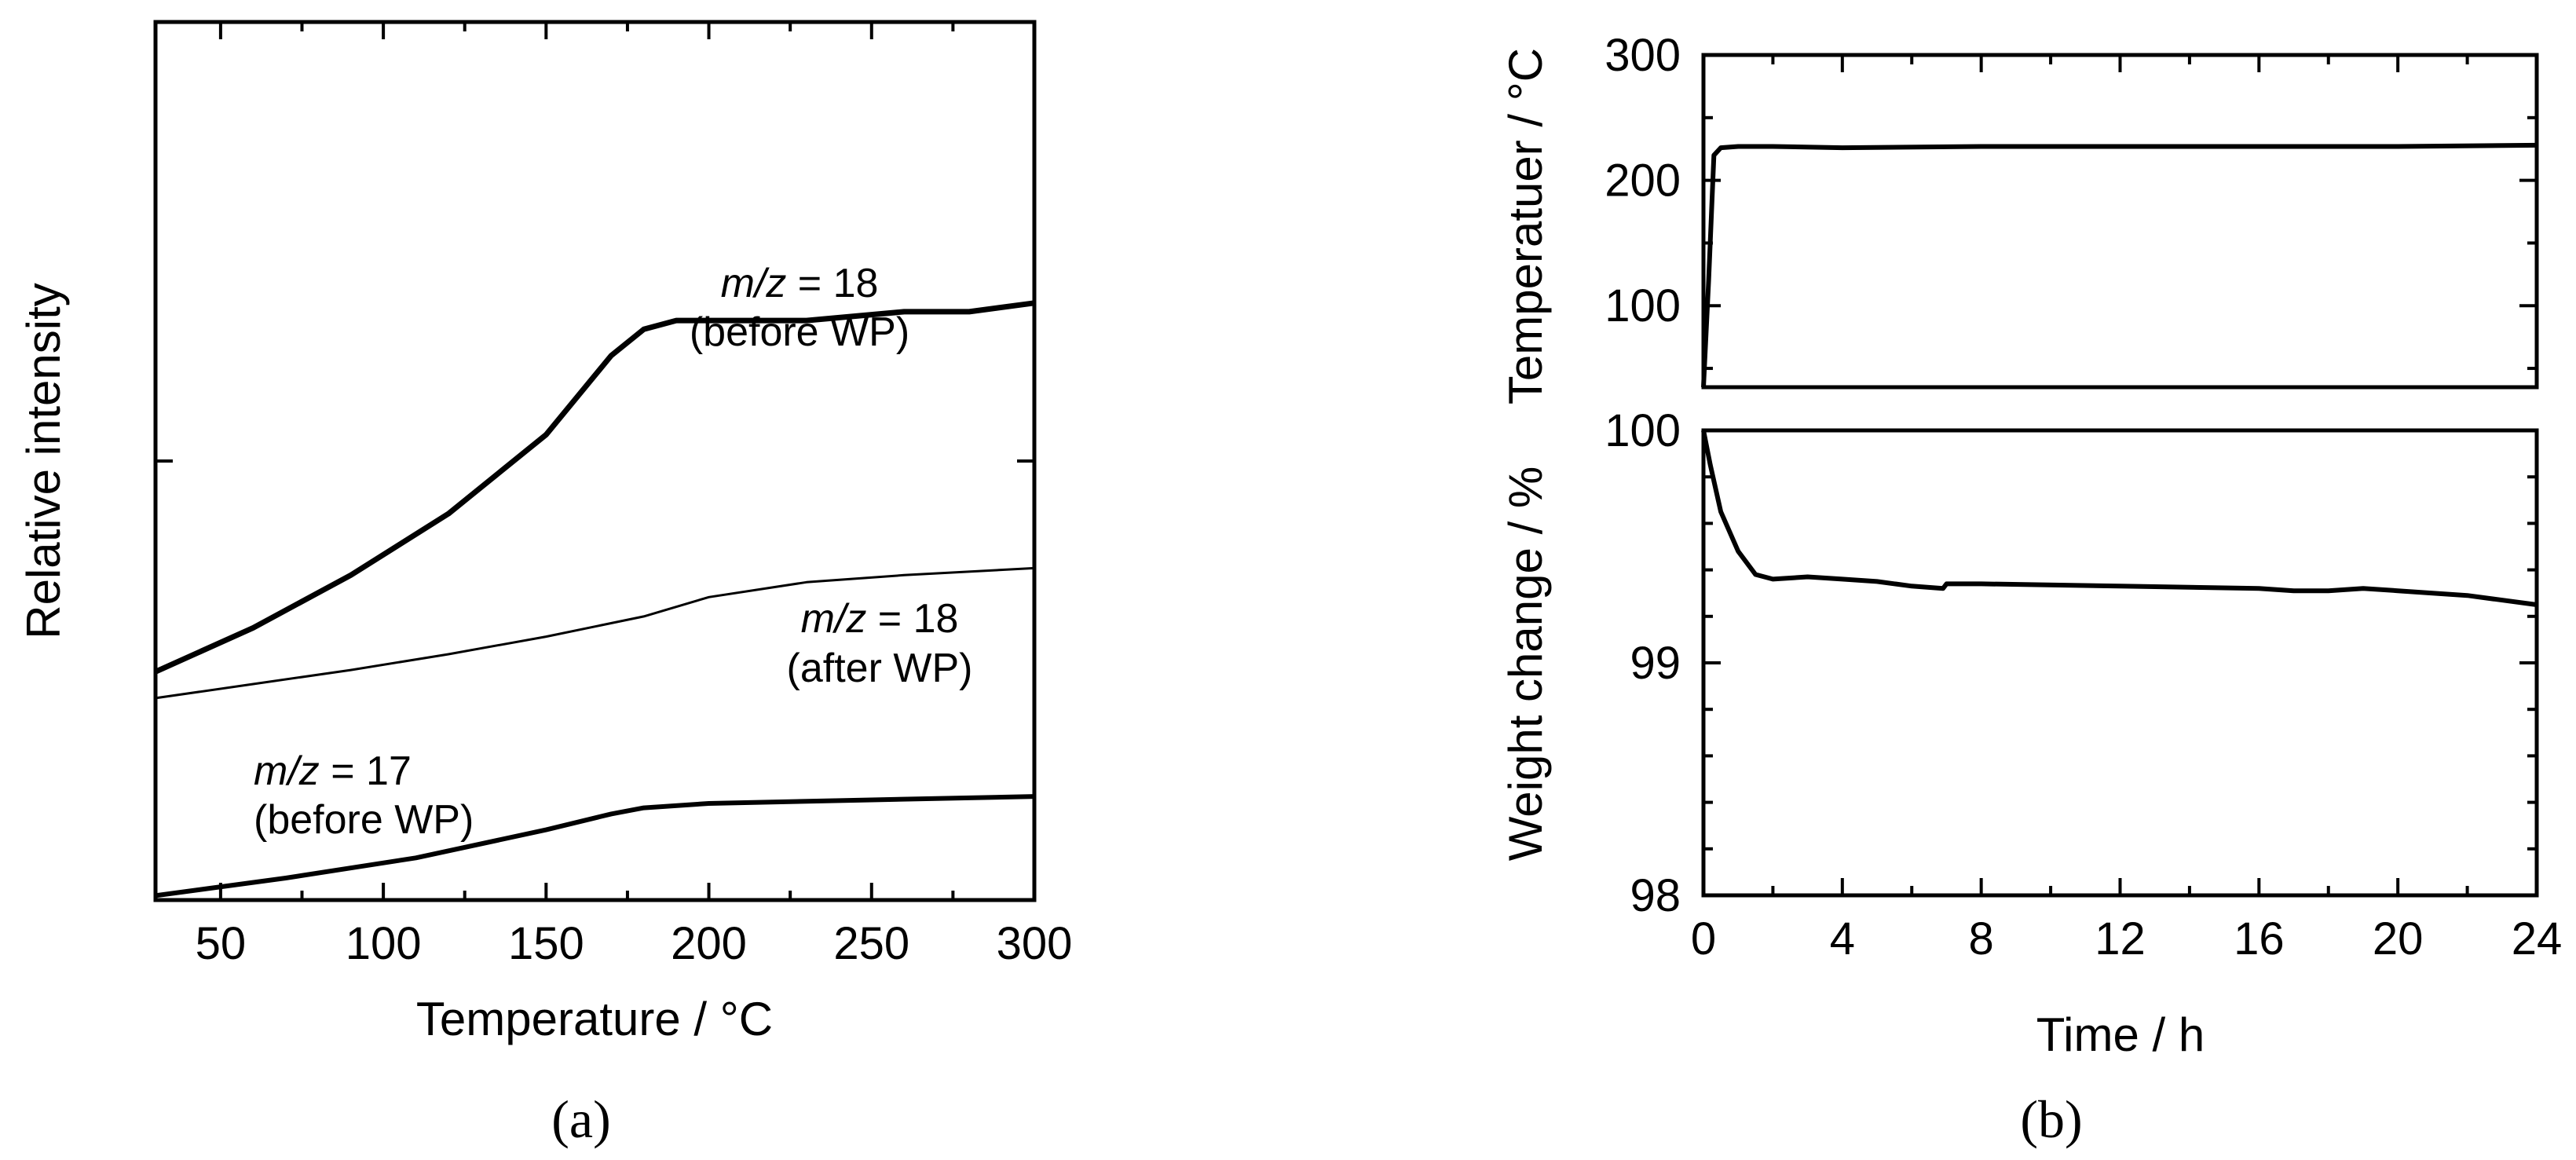 The image size is (2576, 1160). What do you see at coordinates (871, 943) in the screenshot?
I see `panel-a-x-tick-label: 250` at bounding box center [871, 943].